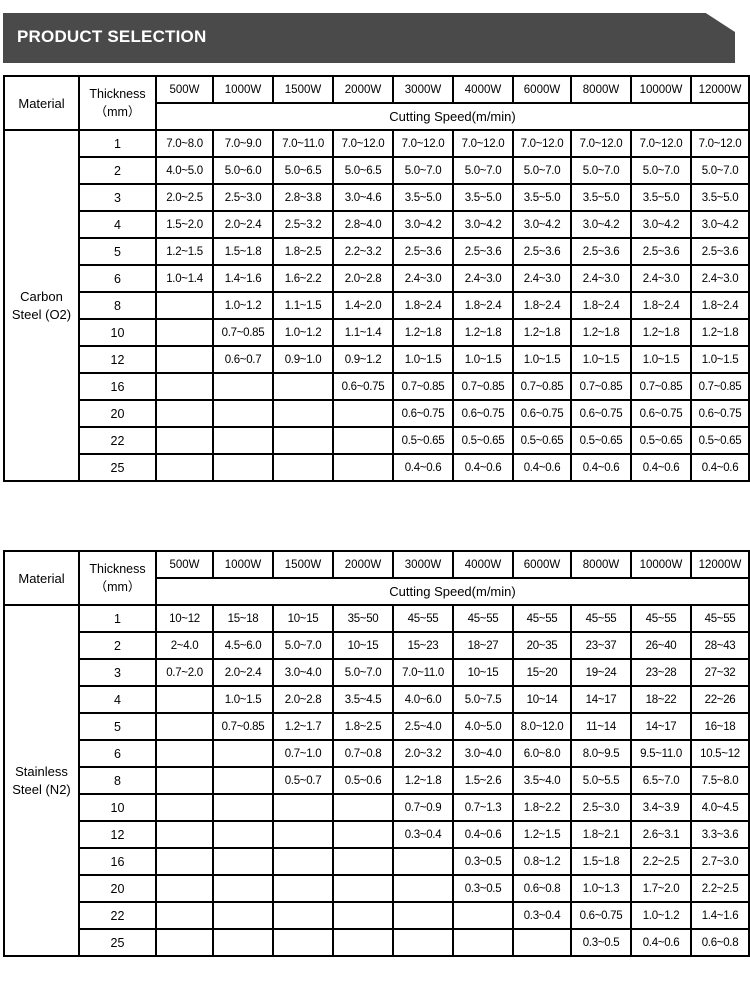 This screenshot has height=1003, width=750. I want to click on speed-cell: 1.2~1.8, so click(423, 332).